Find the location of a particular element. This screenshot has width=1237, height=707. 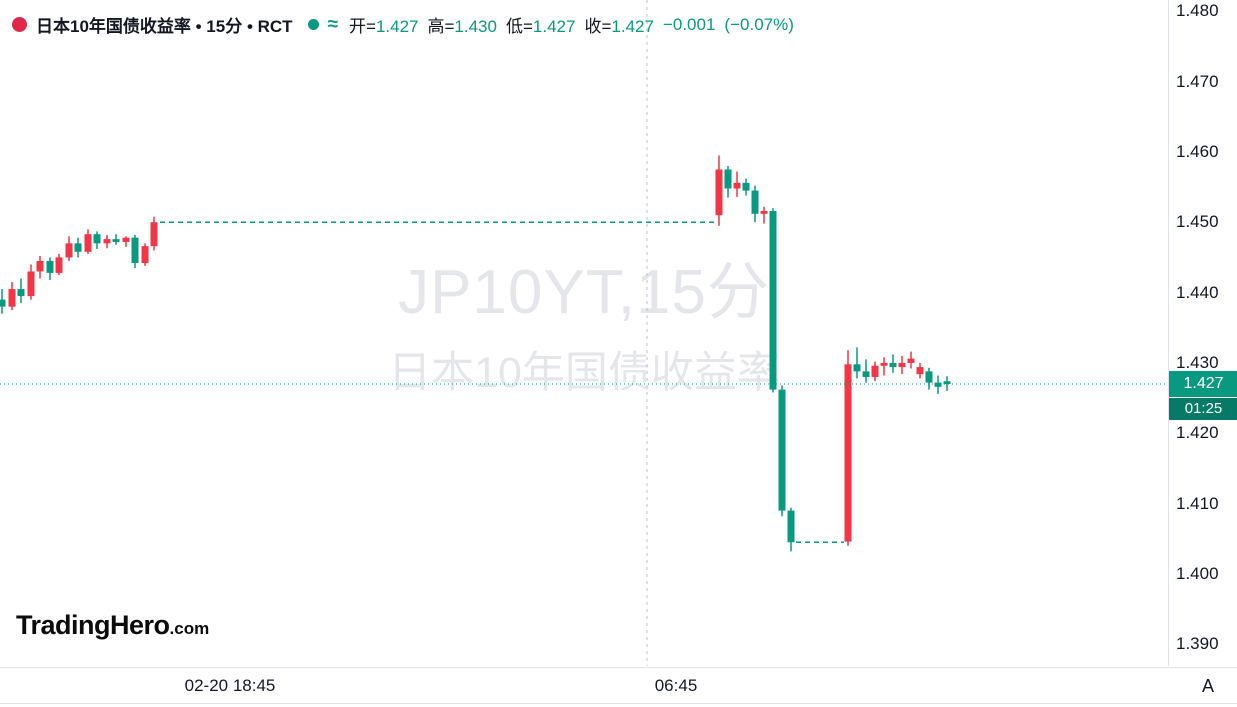

ohlc-close: 收=1.427 is located at coordinates (618, 24).